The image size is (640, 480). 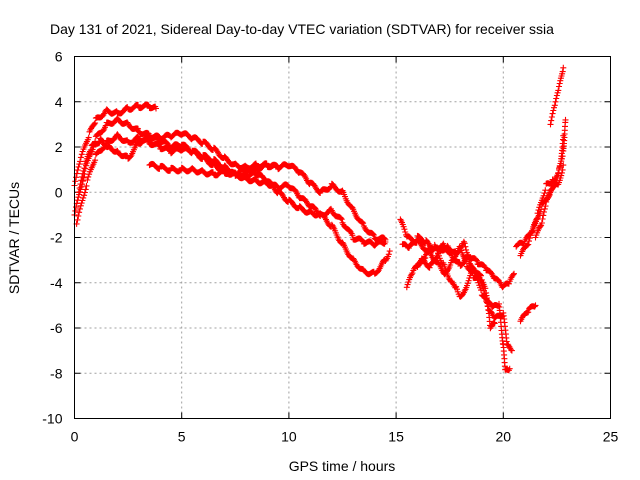 What do you see at coordinates (52, 419) in the screenshot?
I see `y-tick-label: -10` at bounding box center [52, 419].